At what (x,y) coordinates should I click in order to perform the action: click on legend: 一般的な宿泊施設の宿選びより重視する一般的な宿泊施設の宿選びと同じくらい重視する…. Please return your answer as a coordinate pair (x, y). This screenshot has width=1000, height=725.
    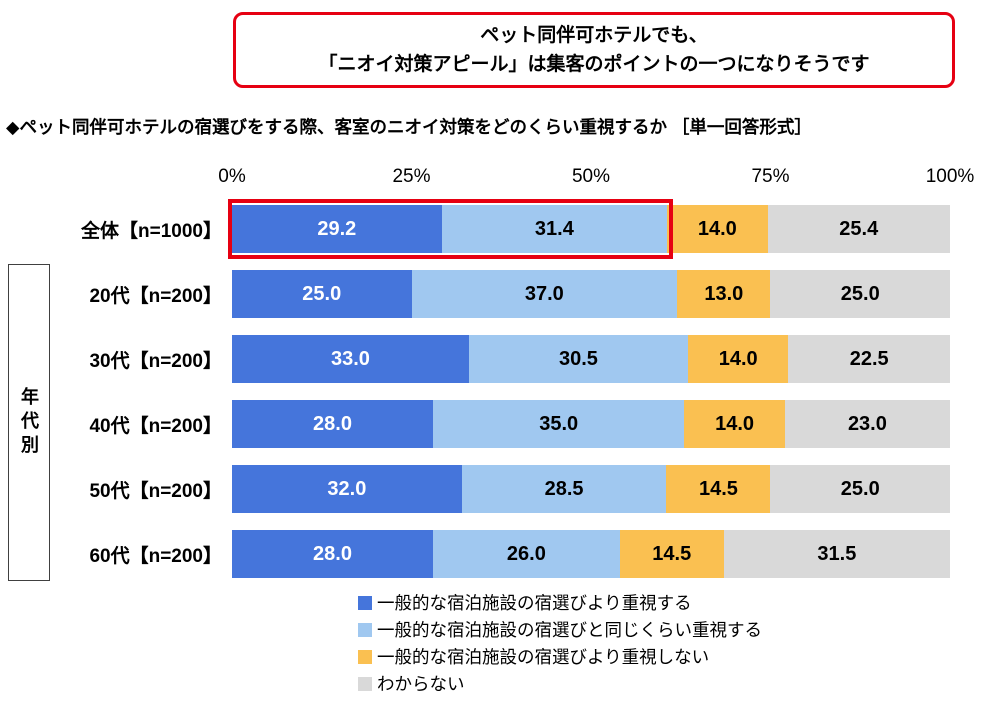
    Looking at the image, I should click on (560, 643).